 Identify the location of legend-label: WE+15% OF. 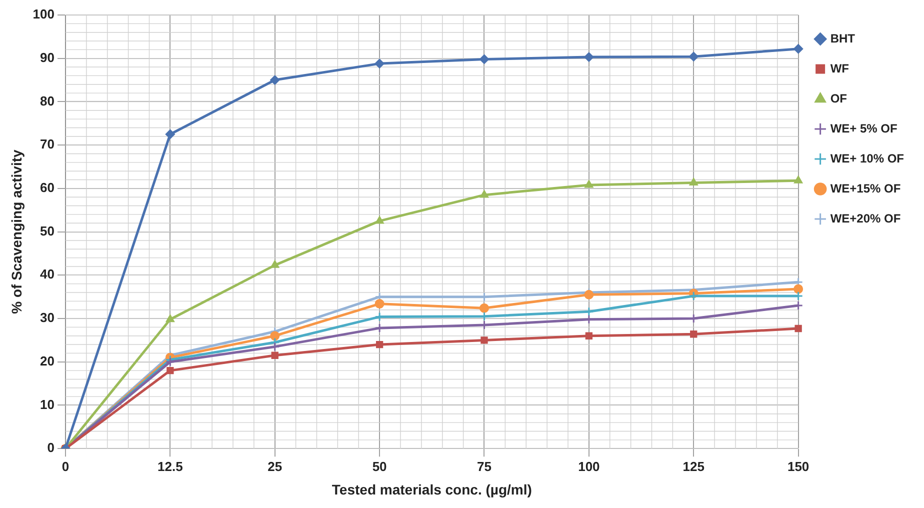
(865, 188).